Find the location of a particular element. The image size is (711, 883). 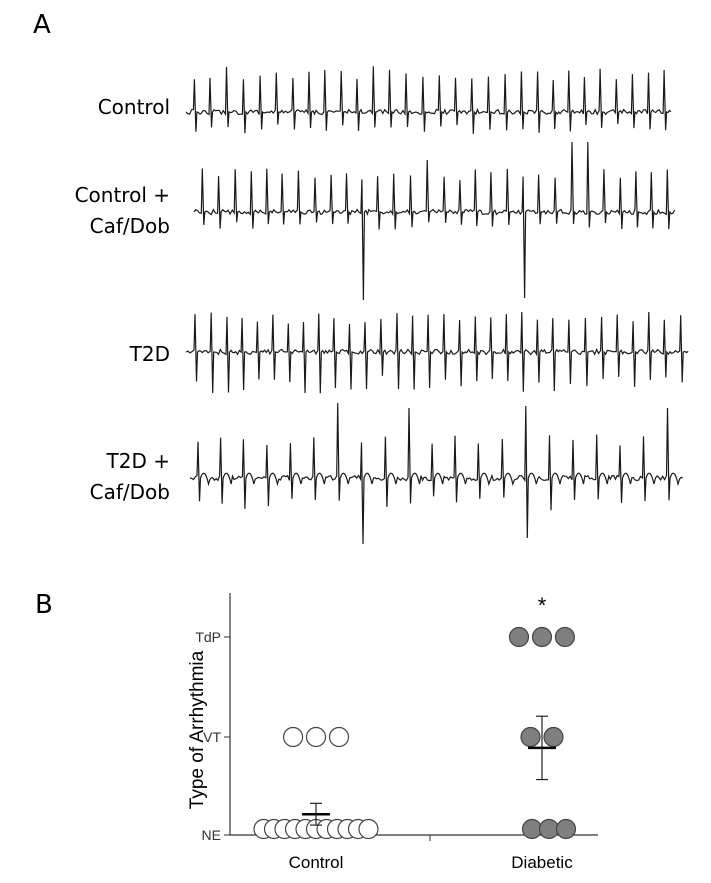

ecg-trace-control is located at coordinates (428, 100).